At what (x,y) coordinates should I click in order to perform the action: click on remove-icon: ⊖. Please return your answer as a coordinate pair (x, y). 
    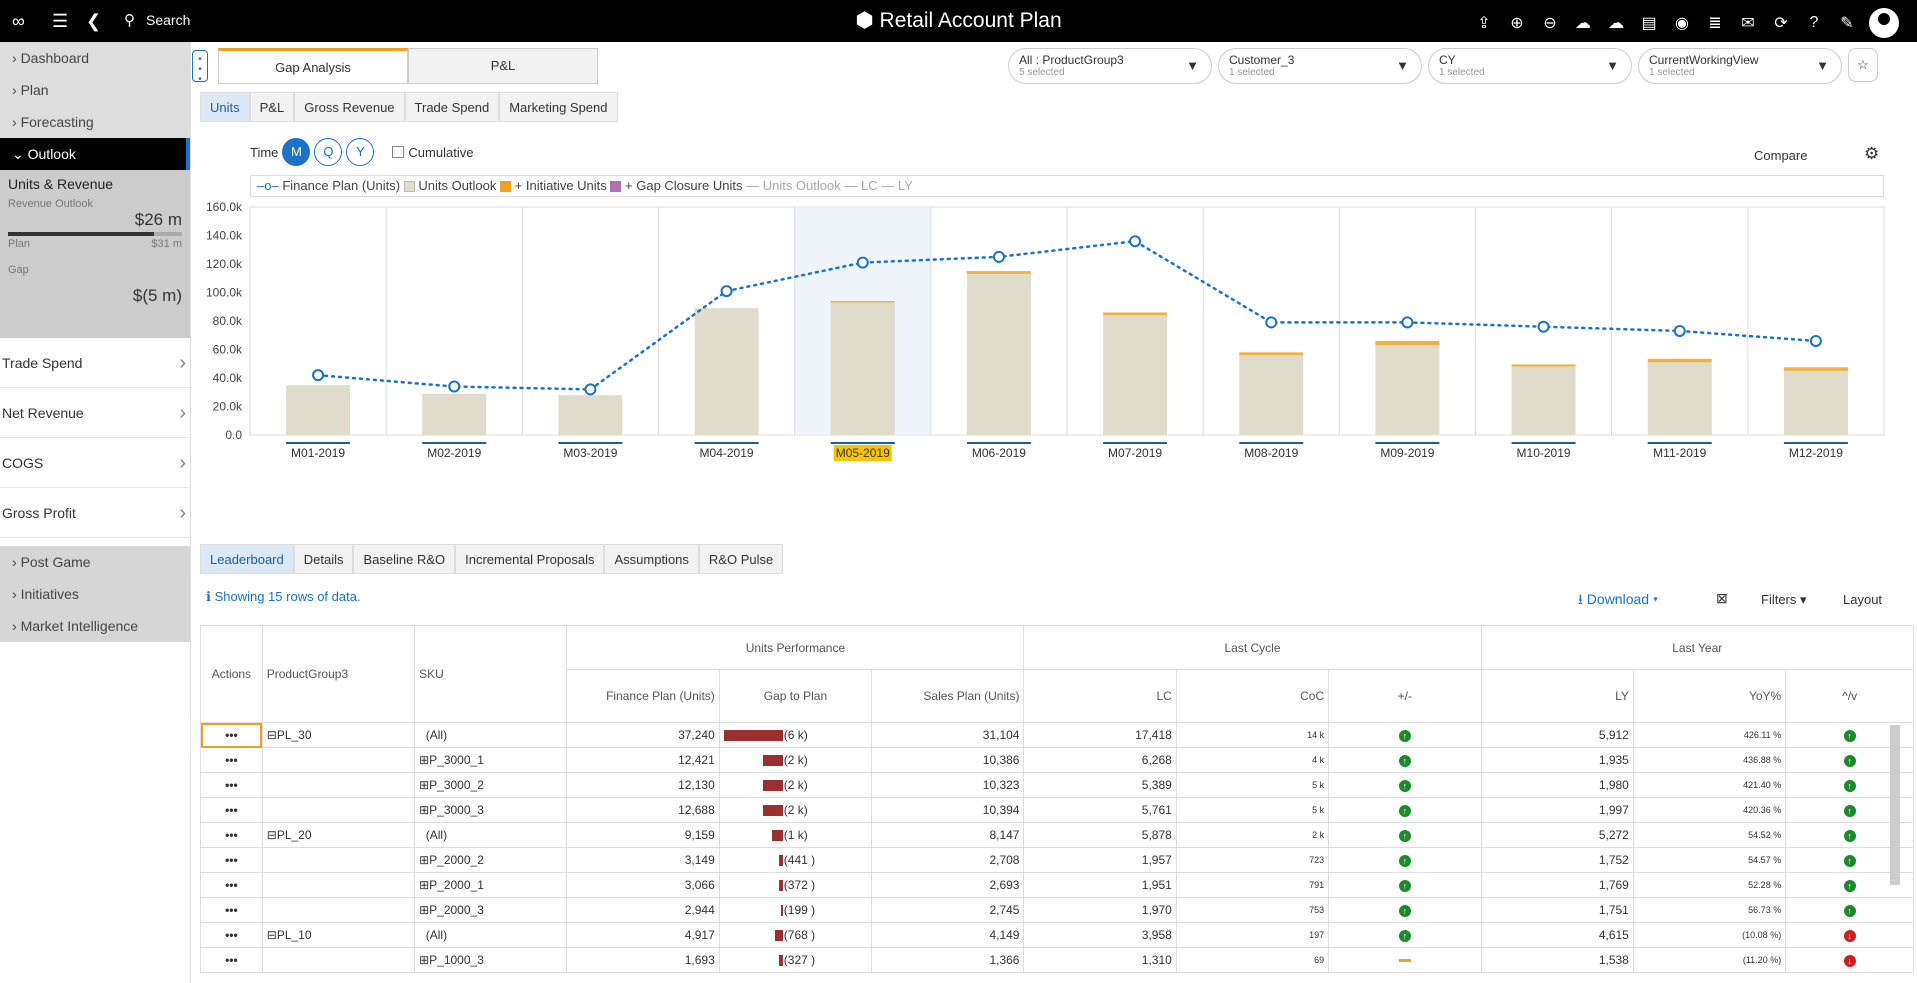
    Looking at the image, I should click on (1550, 23).